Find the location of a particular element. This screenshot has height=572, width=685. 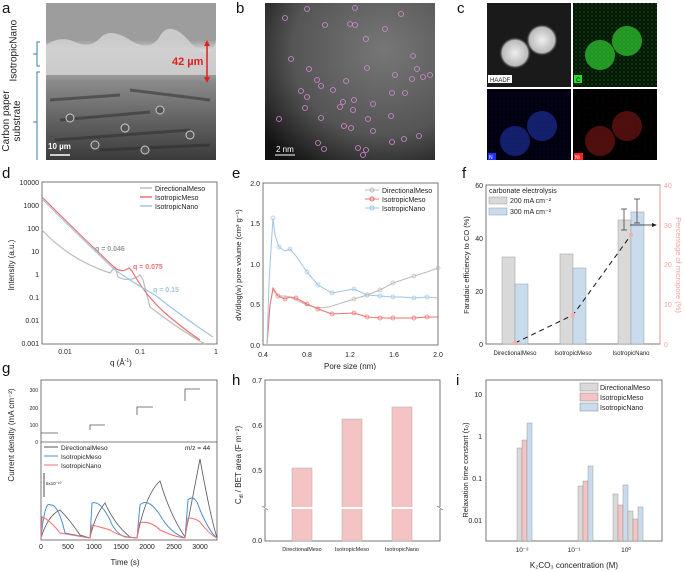

svg-text: Relaxation time constant (τ₀) is located at coordinates (465, 470).